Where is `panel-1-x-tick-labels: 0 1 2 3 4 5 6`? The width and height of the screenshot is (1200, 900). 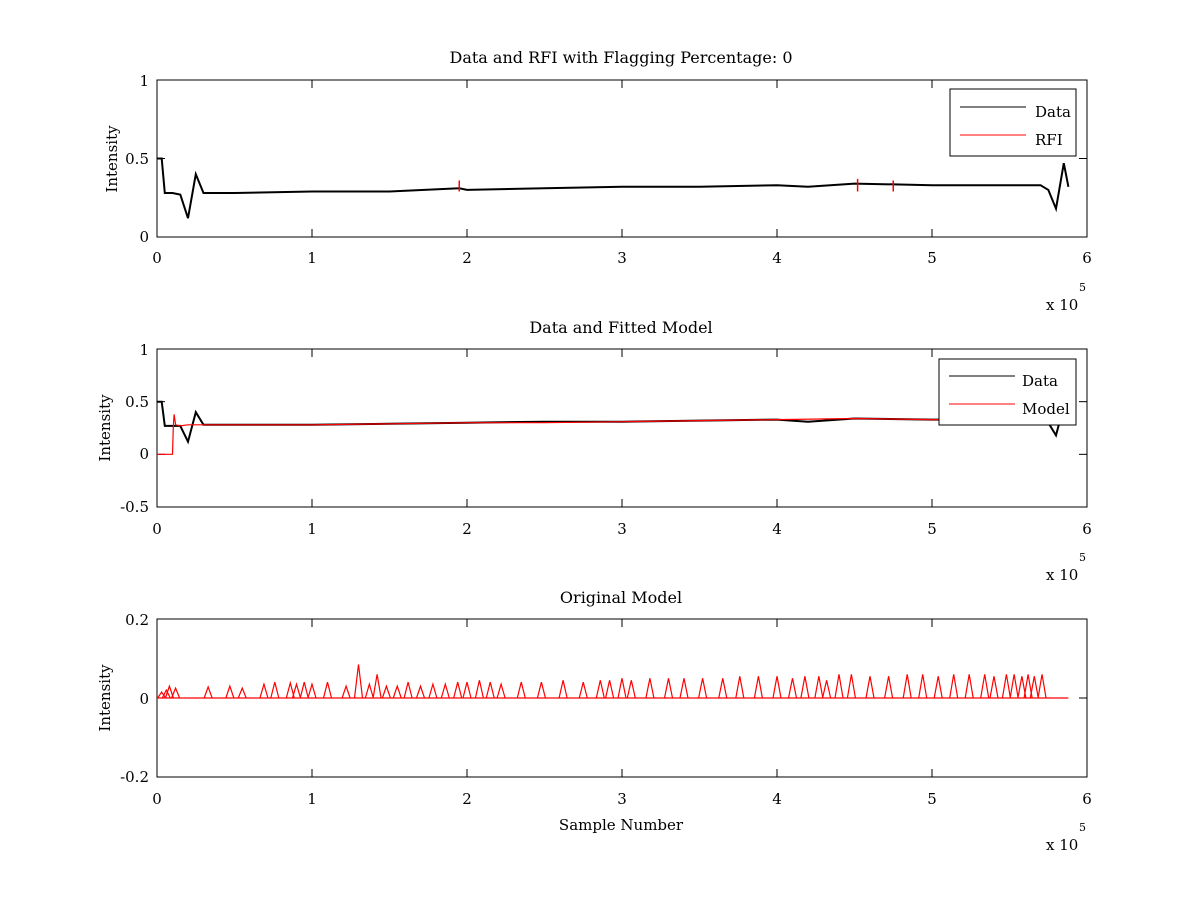
panel-1-x-tick-labels: 0 1 2 3 4 5 6 is located at coordinates (622, 258).